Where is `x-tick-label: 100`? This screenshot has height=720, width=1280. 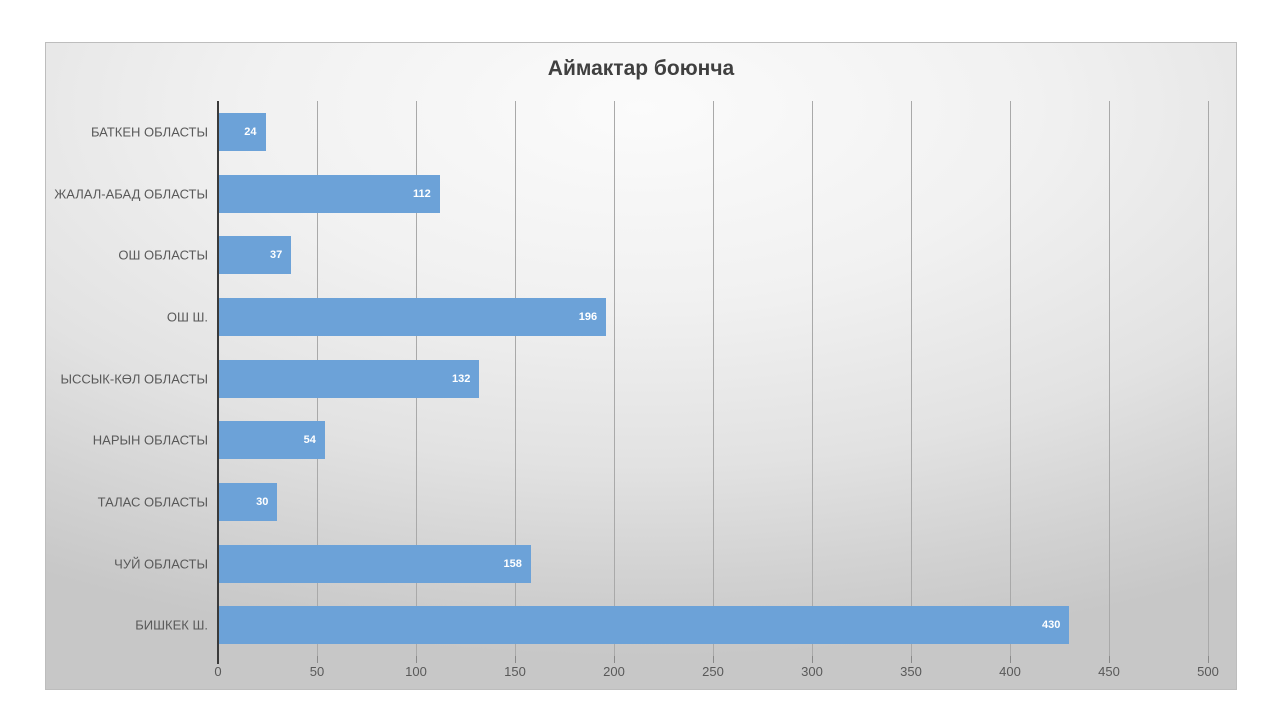 x-tick-label: 100 is located at coordinates (416, 671).